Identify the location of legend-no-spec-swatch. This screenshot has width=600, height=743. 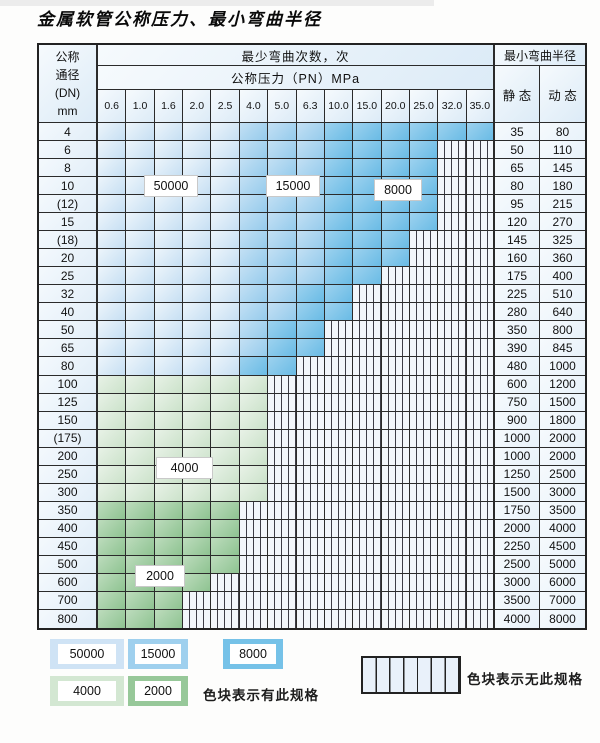
(411, 675).